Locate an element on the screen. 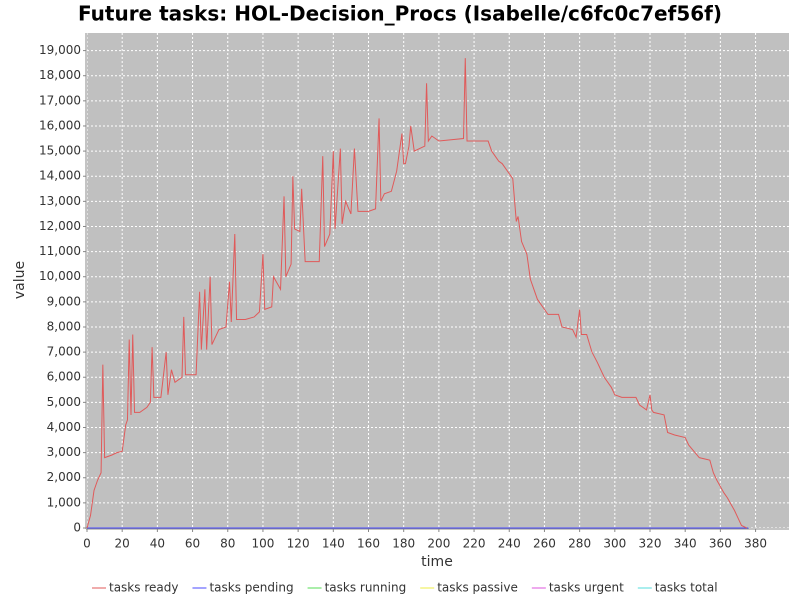 This screenshot has height=600, width=800. y-tick-label: 3,000 is located at coordinates (64, 452).